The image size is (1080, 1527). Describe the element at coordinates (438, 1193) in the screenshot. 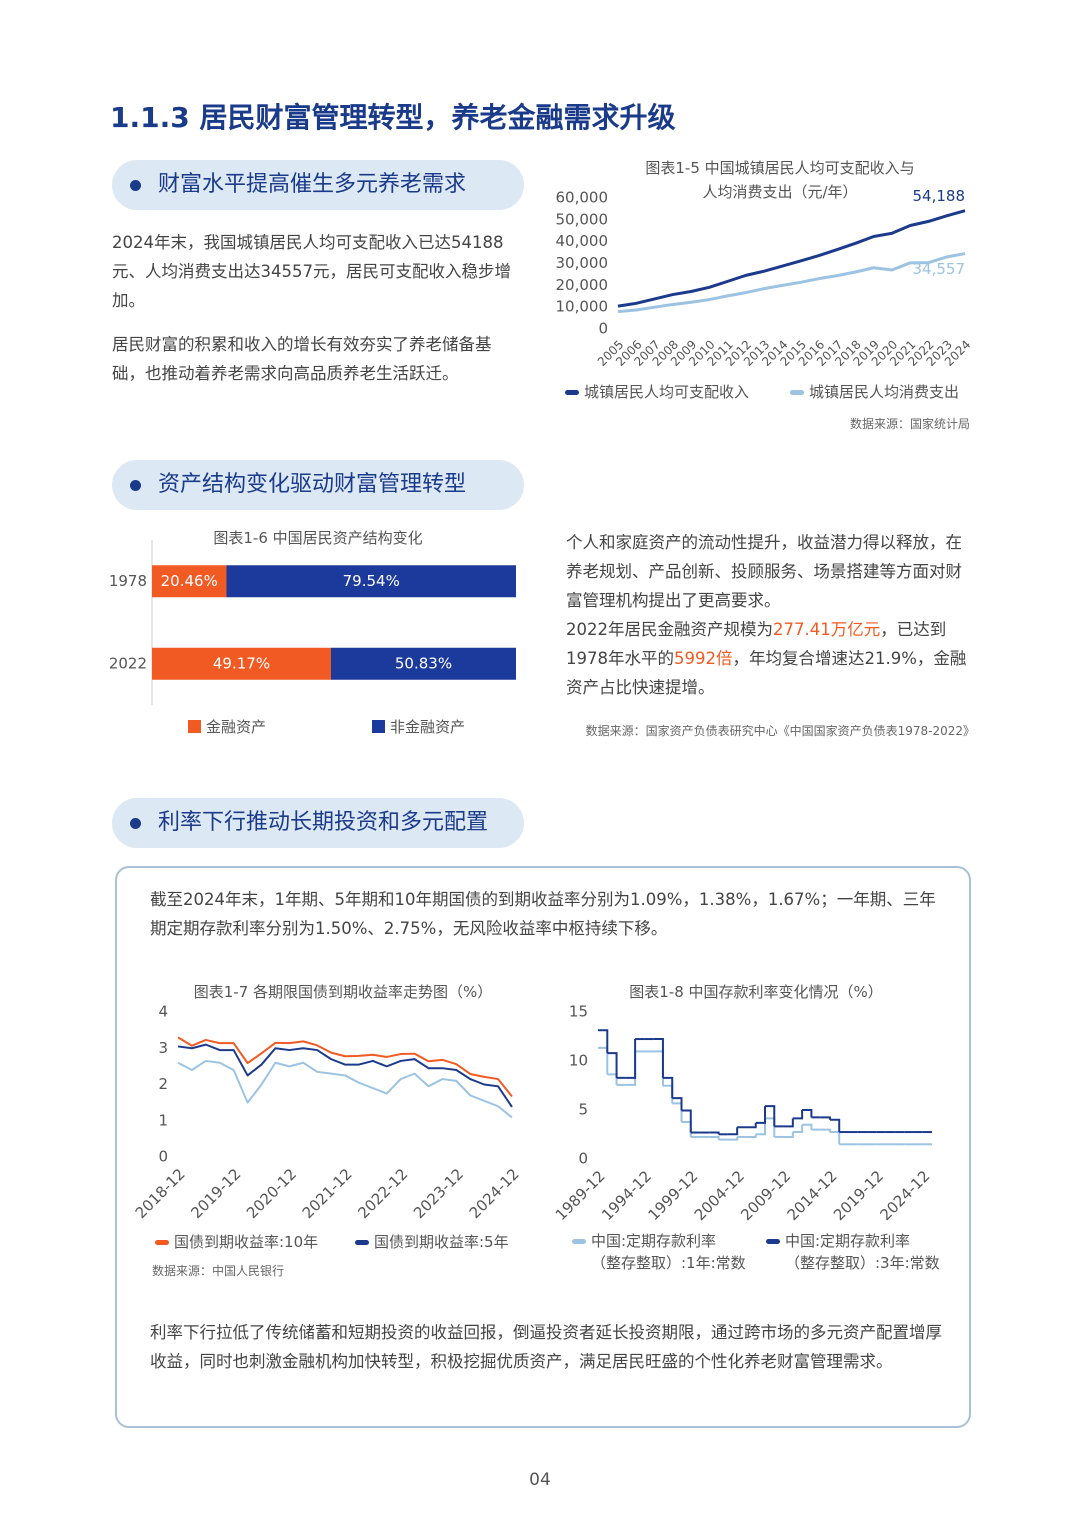

I see `x-tick-label: 2023-12` at that location.